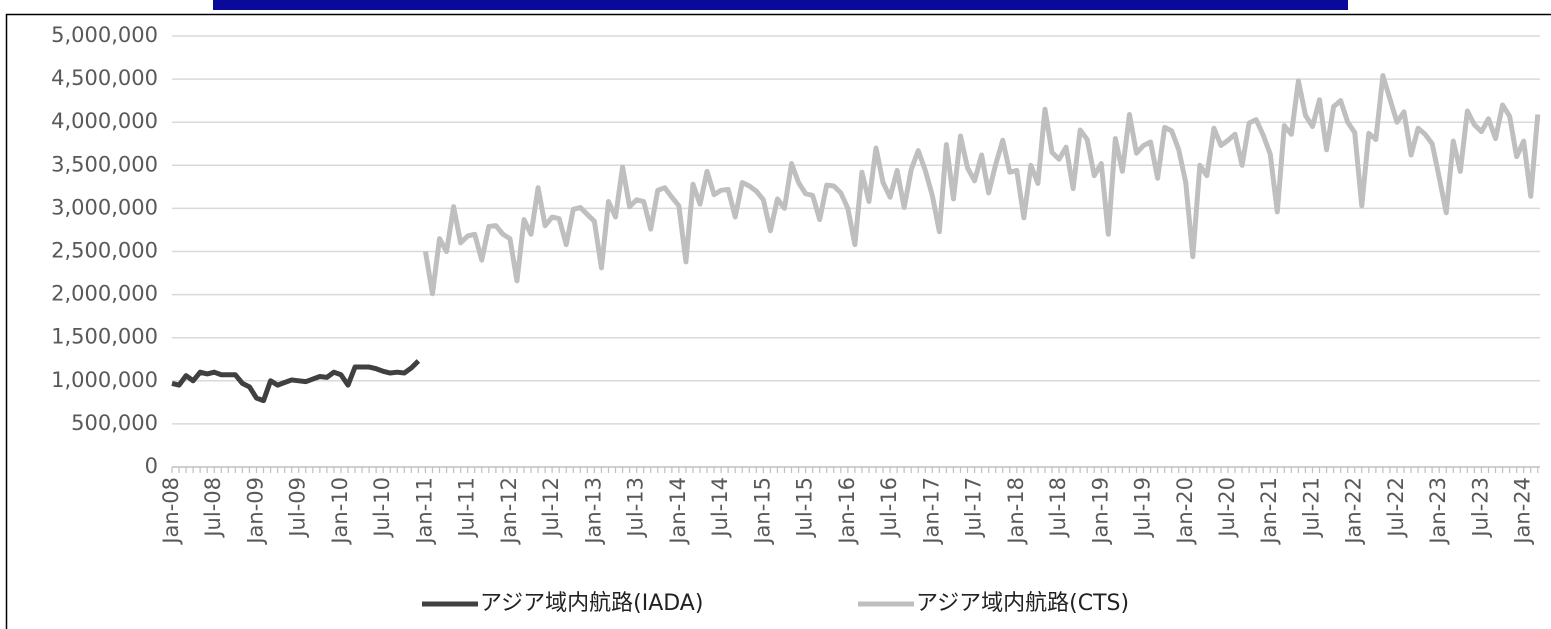 This screenshot has height=629, width=1551. Describe the element at coordinates (171, 511) in the screenshot. I see `x-tick-label: Jan-08` at that location.